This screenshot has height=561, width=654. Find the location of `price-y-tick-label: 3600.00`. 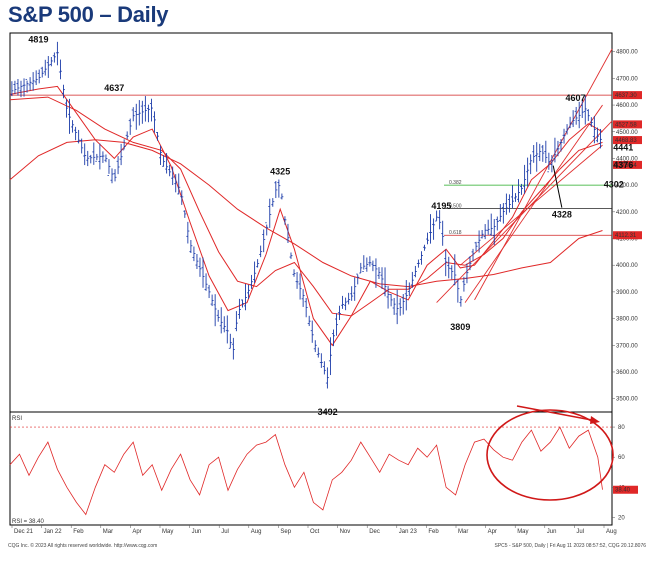

price-y-tick-label: 3600.00 is located at coordinates (627, 373).